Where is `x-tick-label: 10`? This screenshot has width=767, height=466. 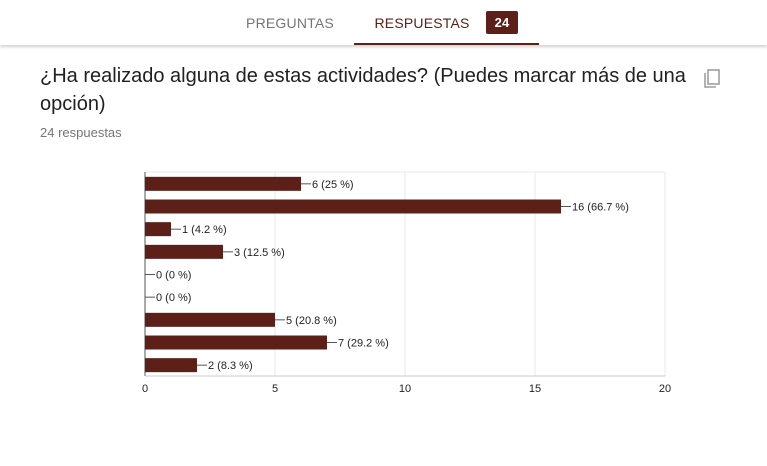 x-tick-label: 10 is located at coordinates (405, 389).